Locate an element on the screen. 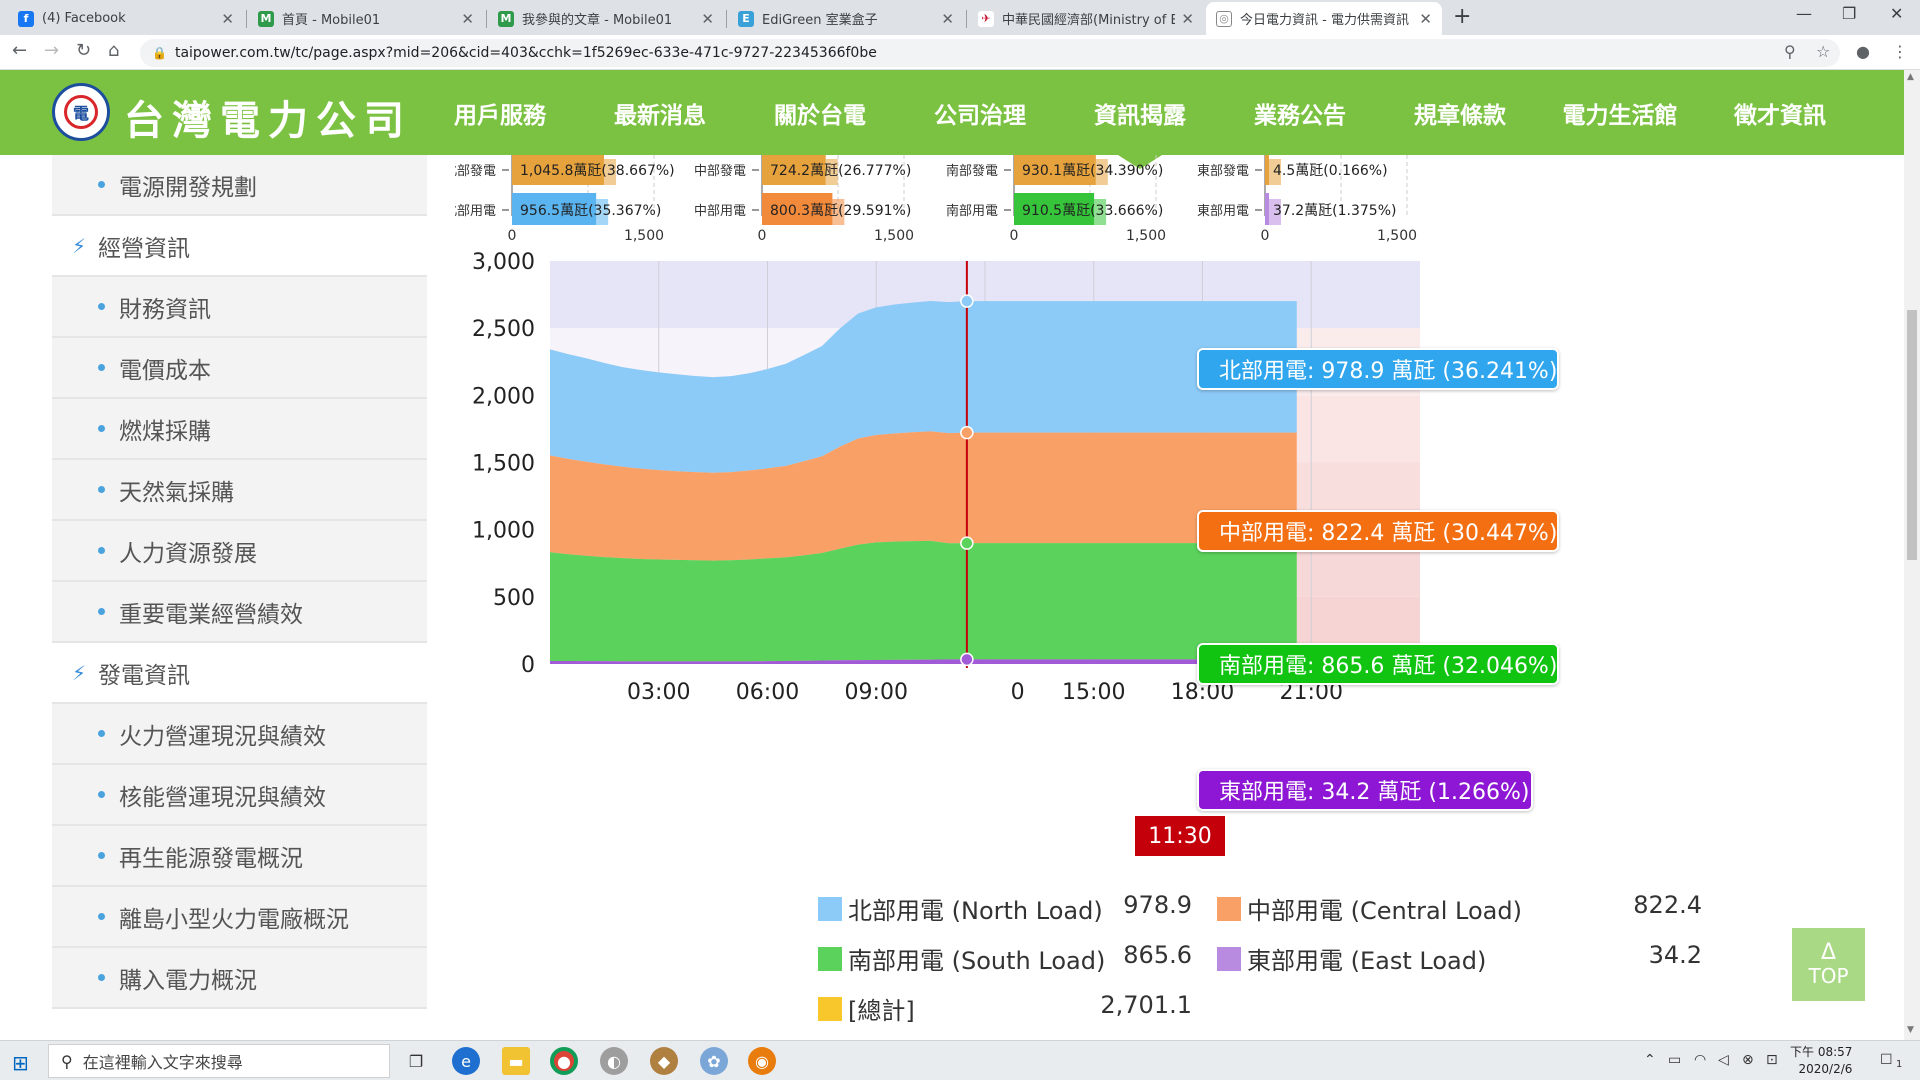 Image resolution: width=1920 pixels, height=1080 pixels. page-scrollbar: ▲ ▼ is located at coordinates (1912, 555).